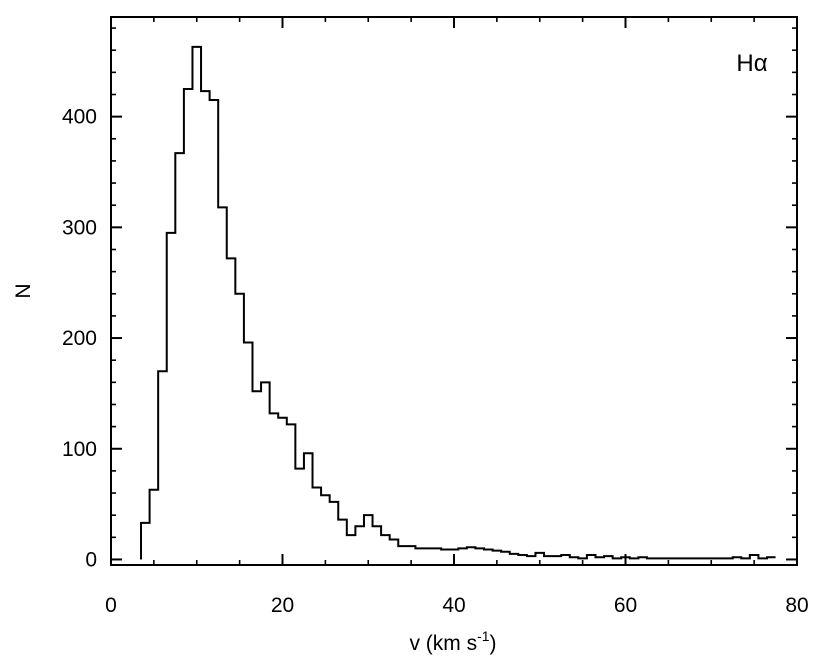  What do you see at coordinates (91, 559) in the screenshot?
I see `y-tick-label: 0` at bounding box center [91, 559].